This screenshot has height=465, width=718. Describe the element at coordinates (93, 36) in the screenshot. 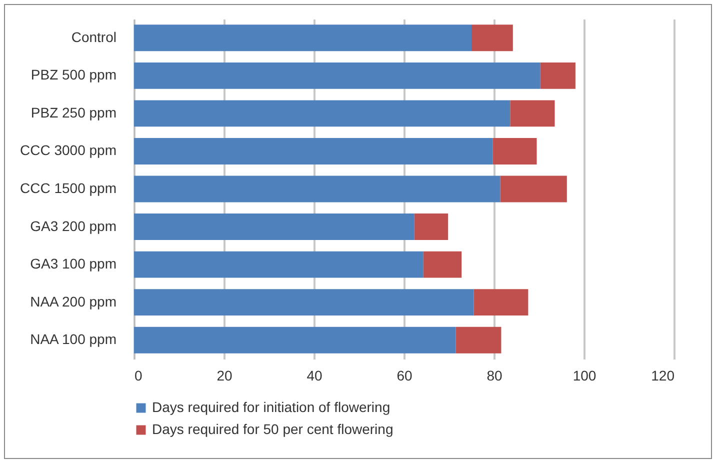

I see `y-tick-label: Control` at that location.